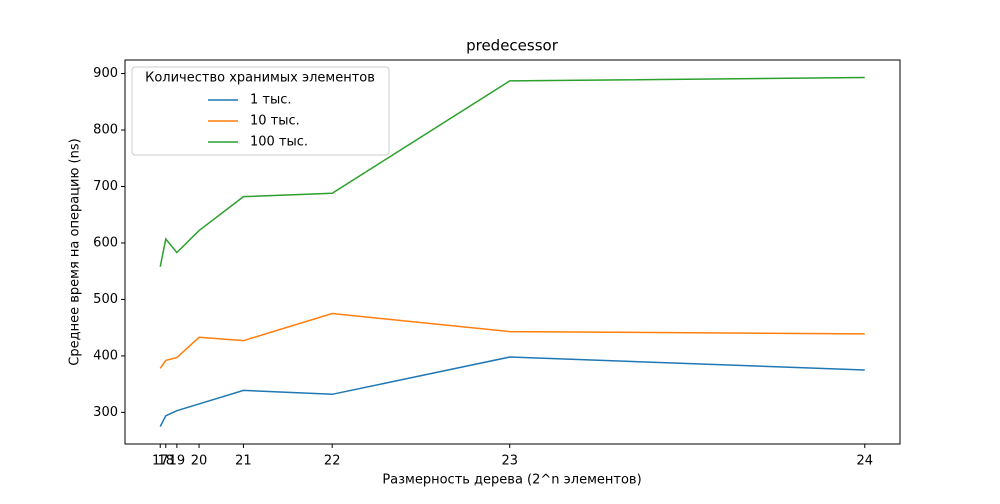  I want to click on x-tick-label: 20, so click(199, 461).